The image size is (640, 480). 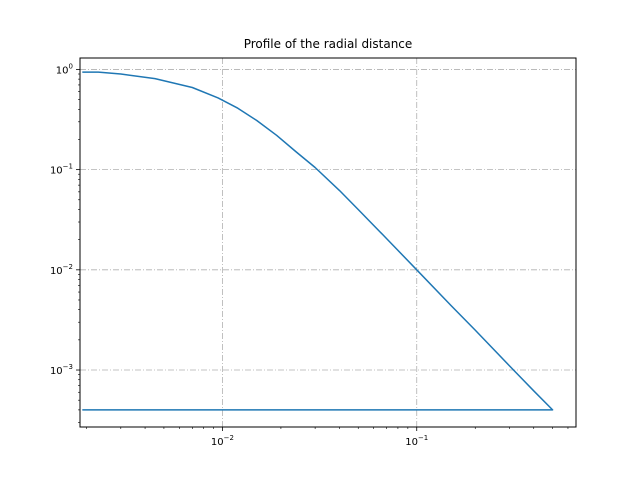 What do you see at coordinates (61, 270) in the screenshot?
I see `y-tick-label: 10⁻²` at bounding box center [61, 270].